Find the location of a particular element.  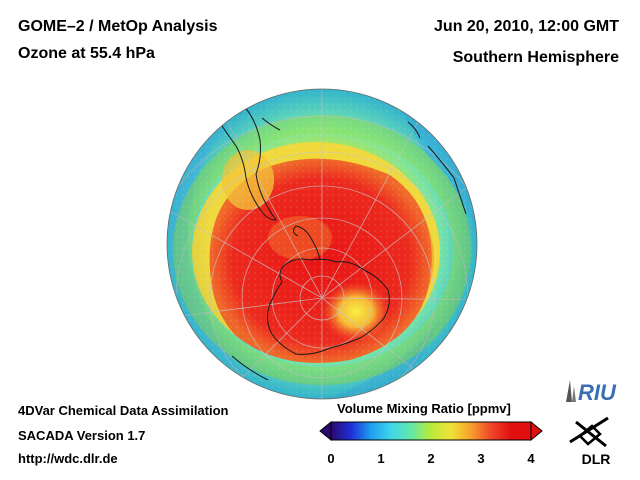

footer-line-1: 4DVar Chemical Data Assimilation is located at coordinates (123, 410).